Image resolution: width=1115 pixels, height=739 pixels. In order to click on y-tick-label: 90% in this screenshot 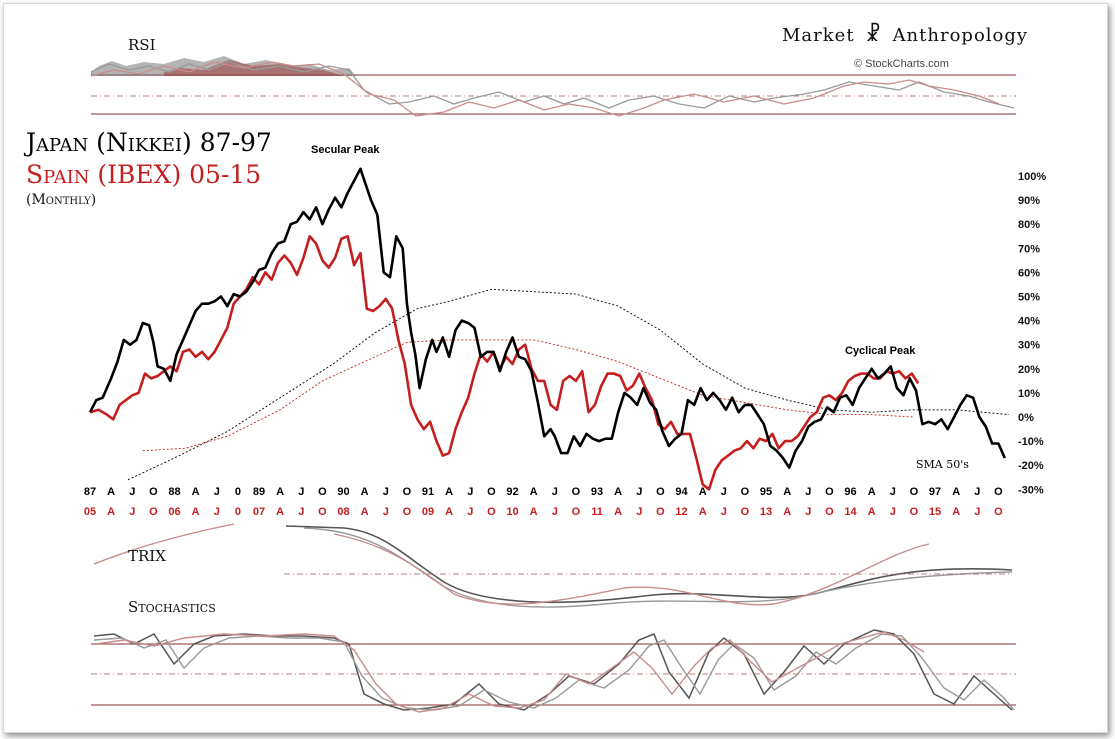, I will do `click(1029, 201)`.